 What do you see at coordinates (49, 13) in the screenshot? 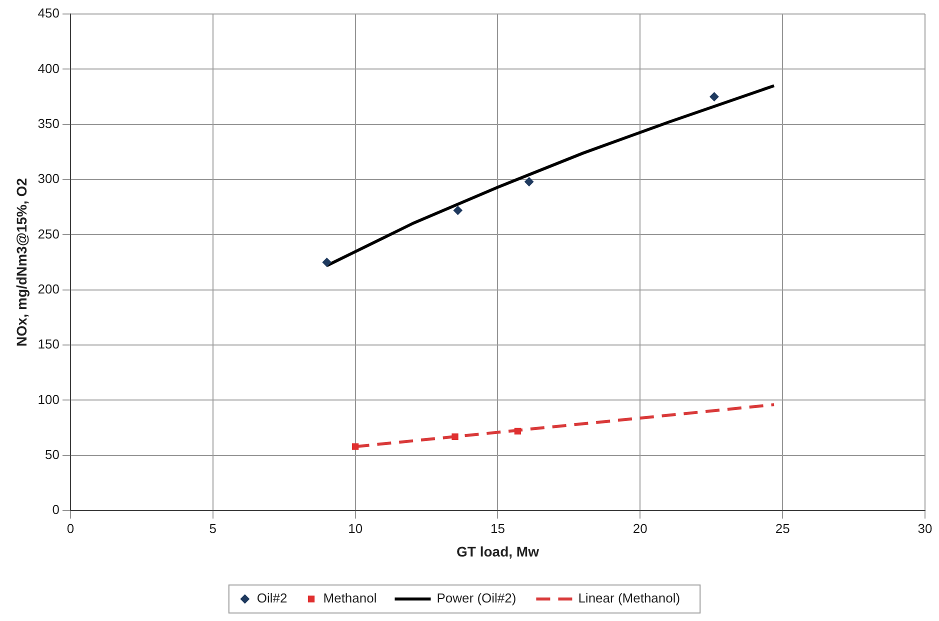
I see `y-tick-label: 450` at bounding box center [49, 13].